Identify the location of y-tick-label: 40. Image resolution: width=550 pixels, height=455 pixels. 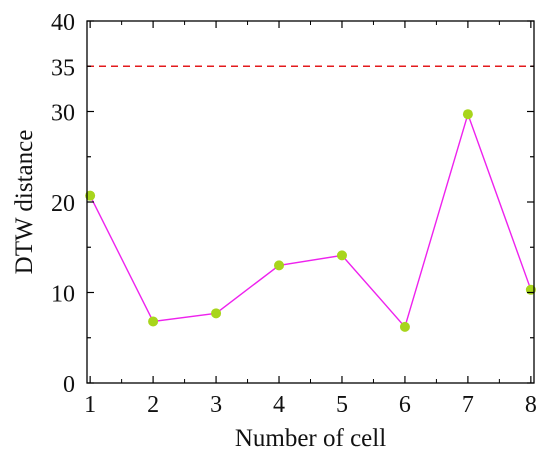
(63, 23).